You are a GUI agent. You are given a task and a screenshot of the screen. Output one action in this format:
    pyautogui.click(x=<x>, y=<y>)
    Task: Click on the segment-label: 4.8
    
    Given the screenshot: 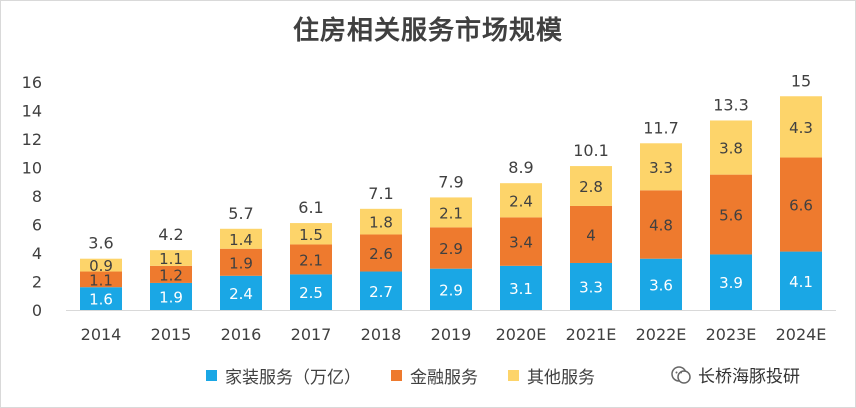 What is the action you would take?
    pyautogui.click(x=661, y=226)
    